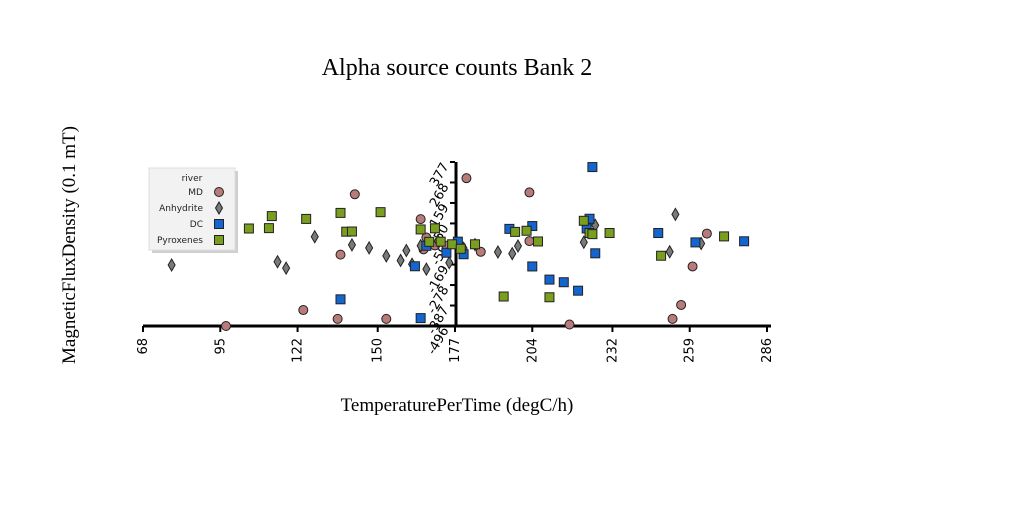 The image size is (1024, 512). Describe the element at coordinates (457, 405) in the screenshot. I see `x-axis-label: TemperaturePerTime (degC/h)` at that location.